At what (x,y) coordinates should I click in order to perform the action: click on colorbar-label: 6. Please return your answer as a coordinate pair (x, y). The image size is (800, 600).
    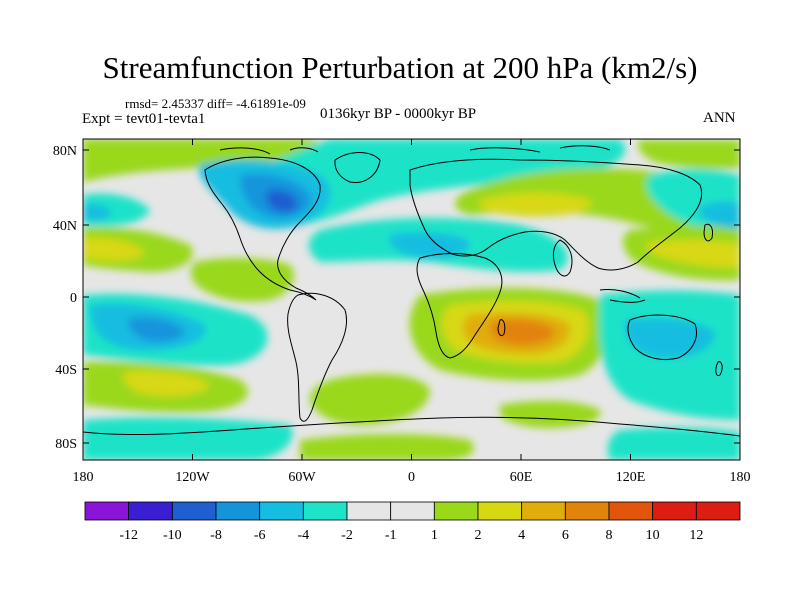
    Looking at the image, I should click on (565, 535).